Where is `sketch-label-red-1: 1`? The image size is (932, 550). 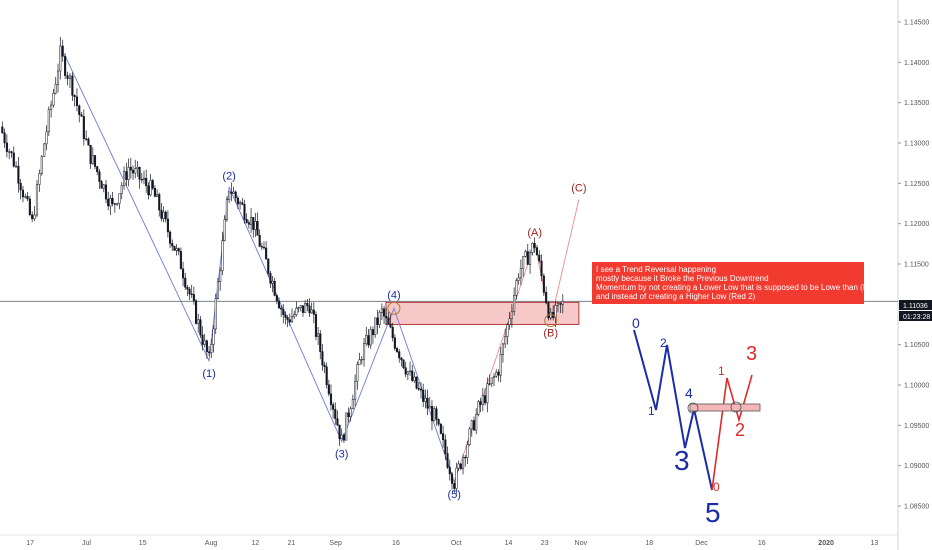 sketch-label-red-1: 1 is located at coordinates (721, 371).